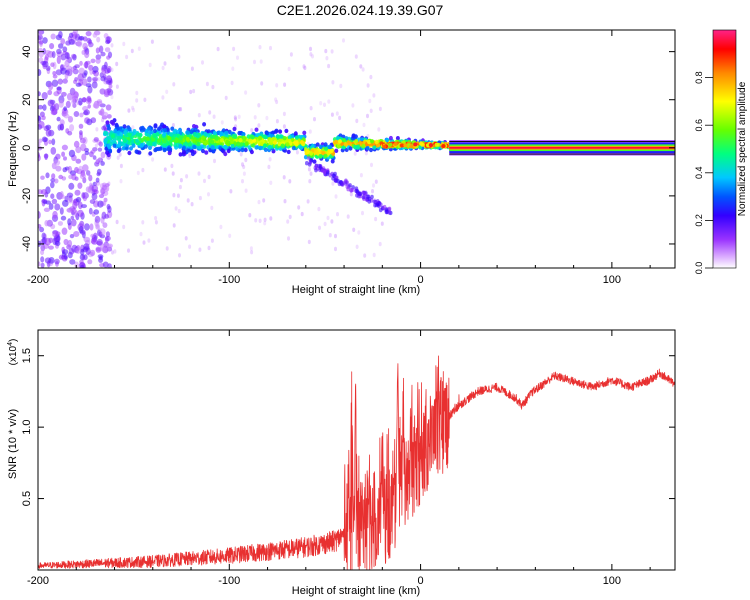 This screenshot has width=750, height=600. Describe the element at coordinates (612, 280) in the screenshot. I see `spectrogram-xtick-label: 100` at that location.